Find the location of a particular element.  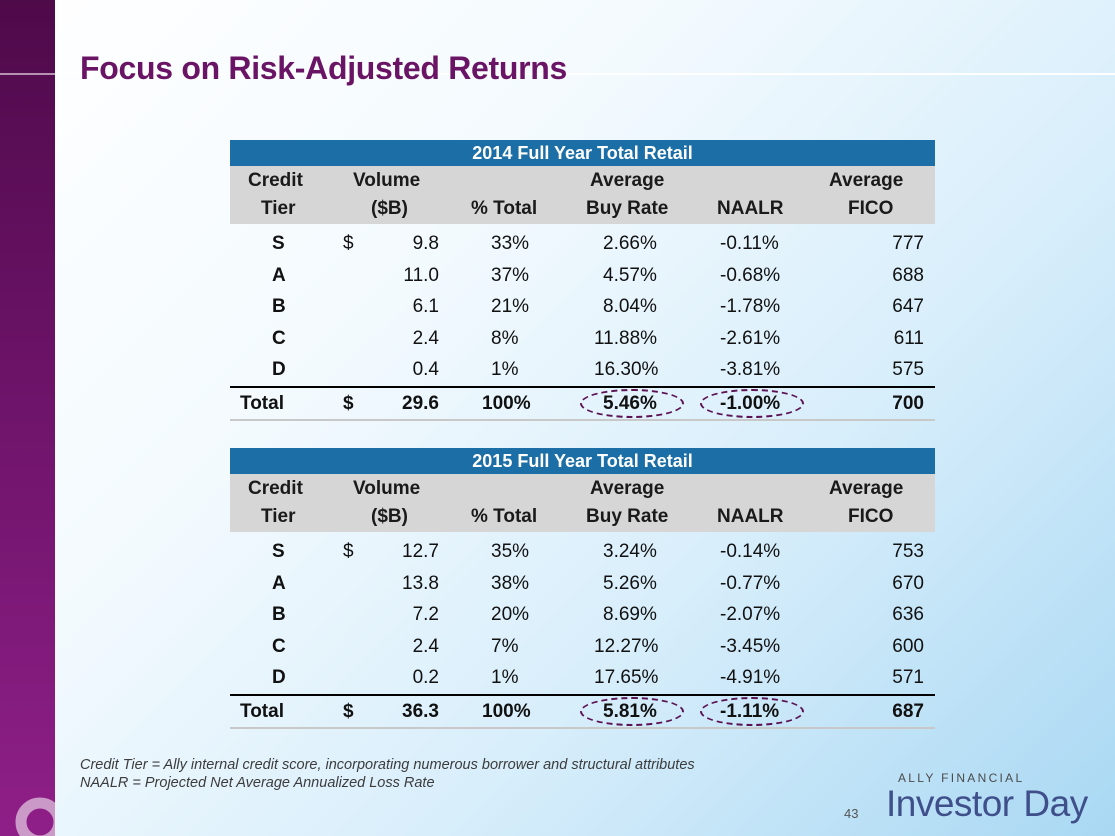

table-row: D 0.2 1% 17.65% -4.91% 571 is located at coordinates (582, 678).